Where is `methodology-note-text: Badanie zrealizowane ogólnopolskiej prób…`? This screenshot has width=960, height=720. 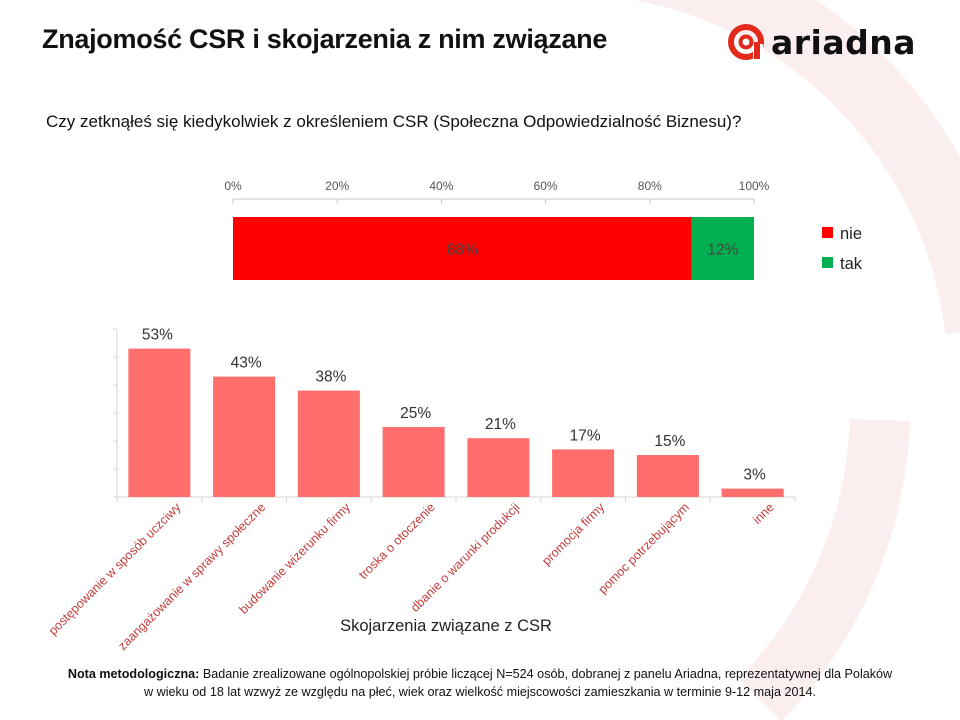
methodology-note-text: Badanie zrealizowane ogólnopolskiej prób… is located at coordinates (518, 683).